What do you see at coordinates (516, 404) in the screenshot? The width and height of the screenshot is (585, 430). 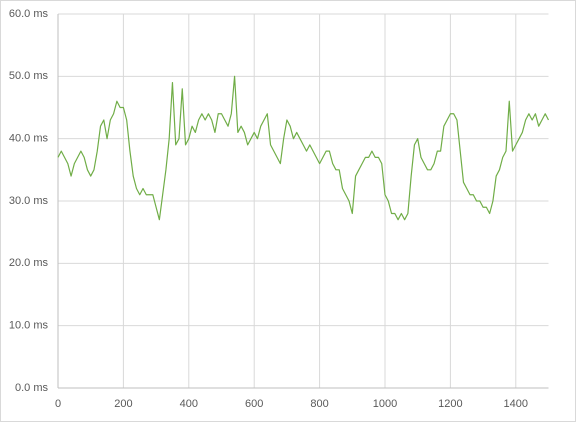 I see `x-tick-label: 1400` at bounding box center [516, 404].